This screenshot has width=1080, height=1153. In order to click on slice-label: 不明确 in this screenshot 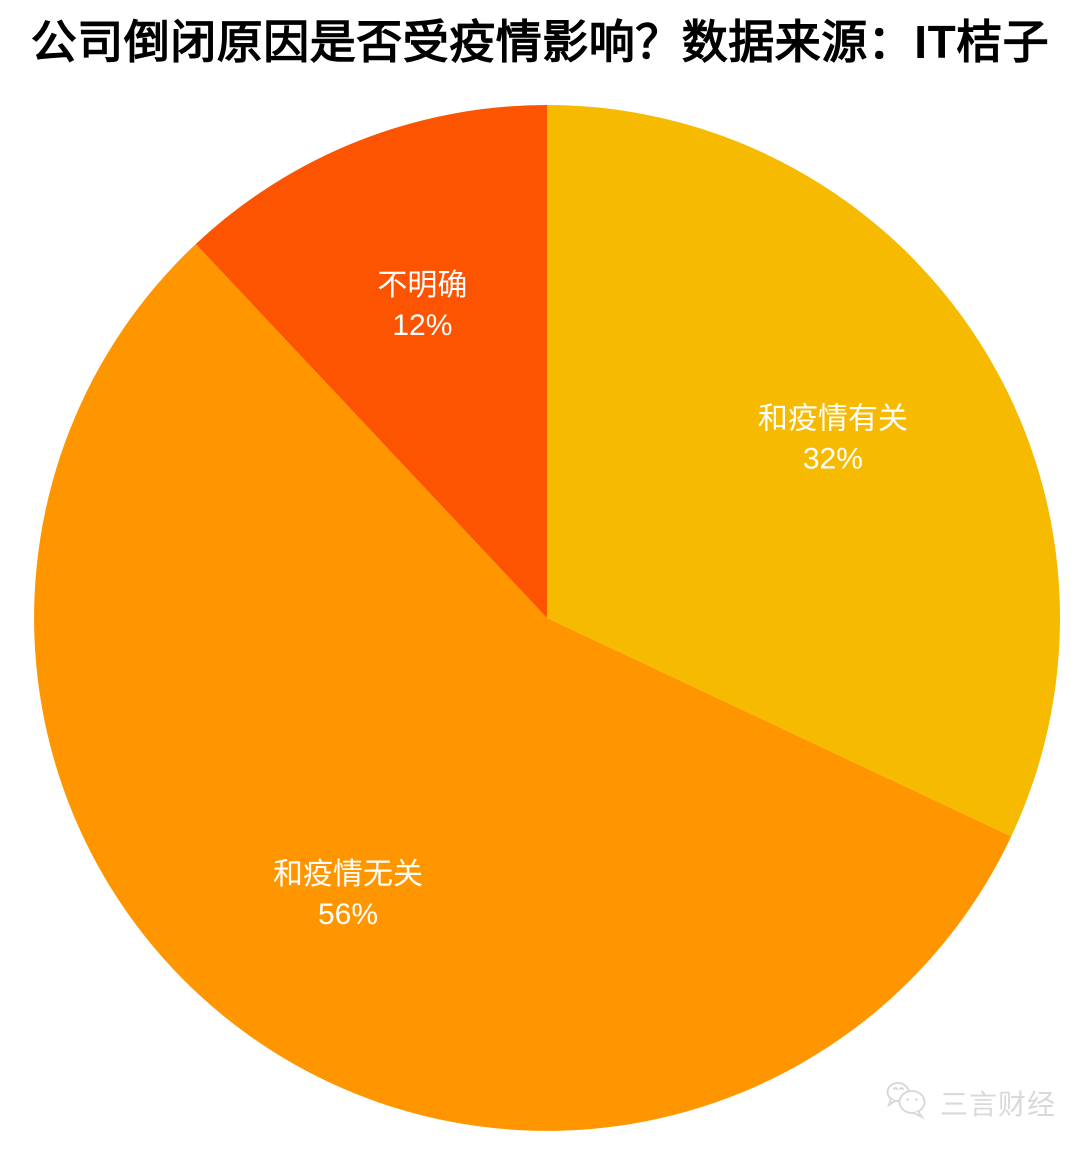, I will do `click(422, 285)`.